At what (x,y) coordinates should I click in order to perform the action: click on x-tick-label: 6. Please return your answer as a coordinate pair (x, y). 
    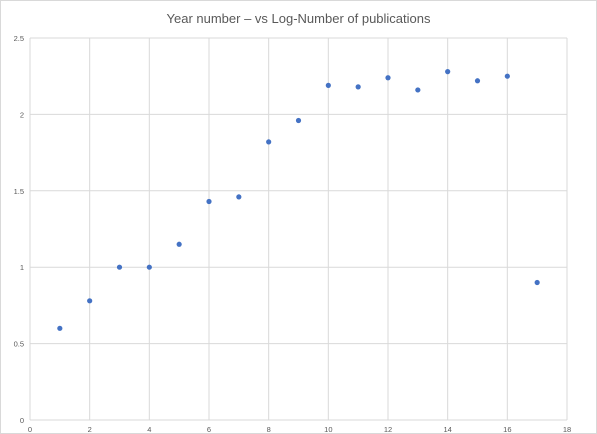
    Looking at the image, I should click on (209, 429).